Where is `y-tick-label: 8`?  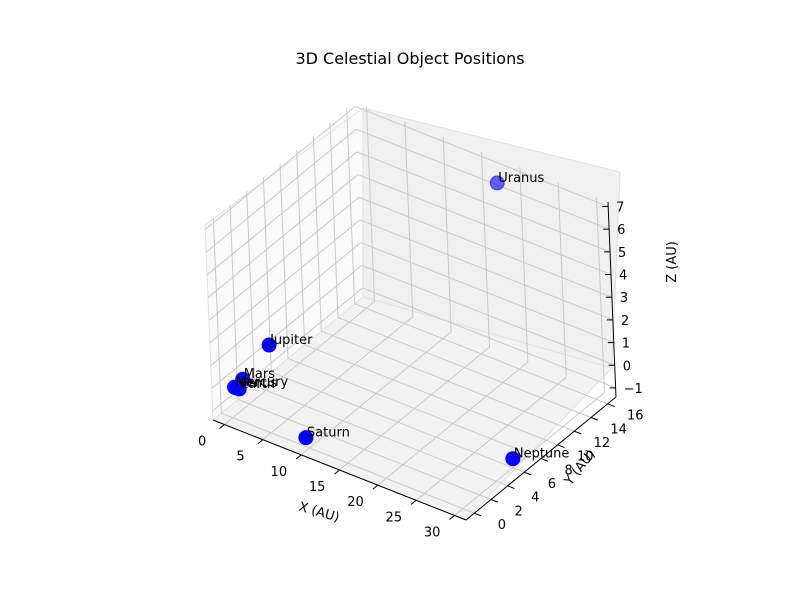
y-tick-label: 8 is located at coordinates (568, 470).